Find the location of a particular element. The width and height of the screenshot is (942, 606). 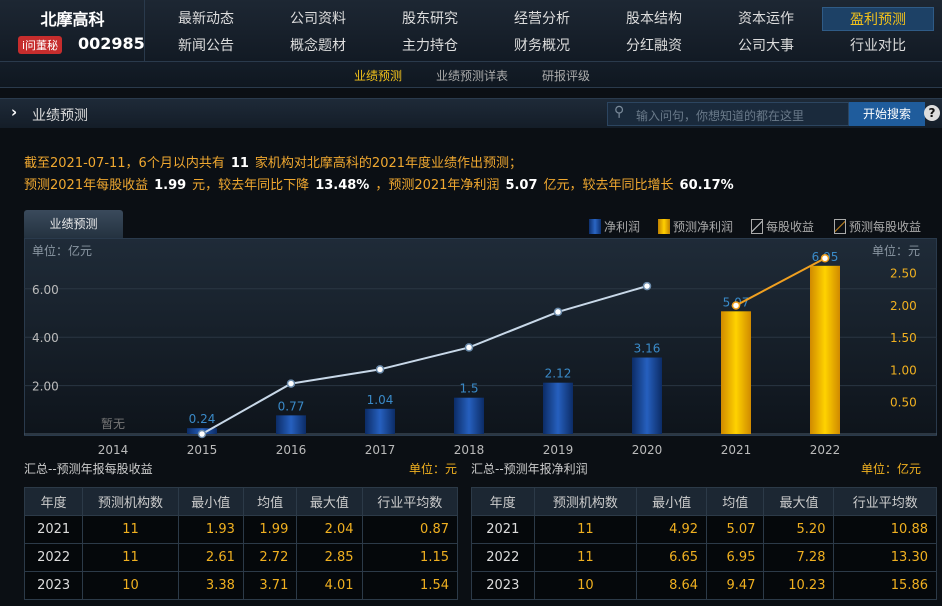

table-row: 2023 10 3.38 3.71 4.01 1.54 is located at coordinates (241, 585).